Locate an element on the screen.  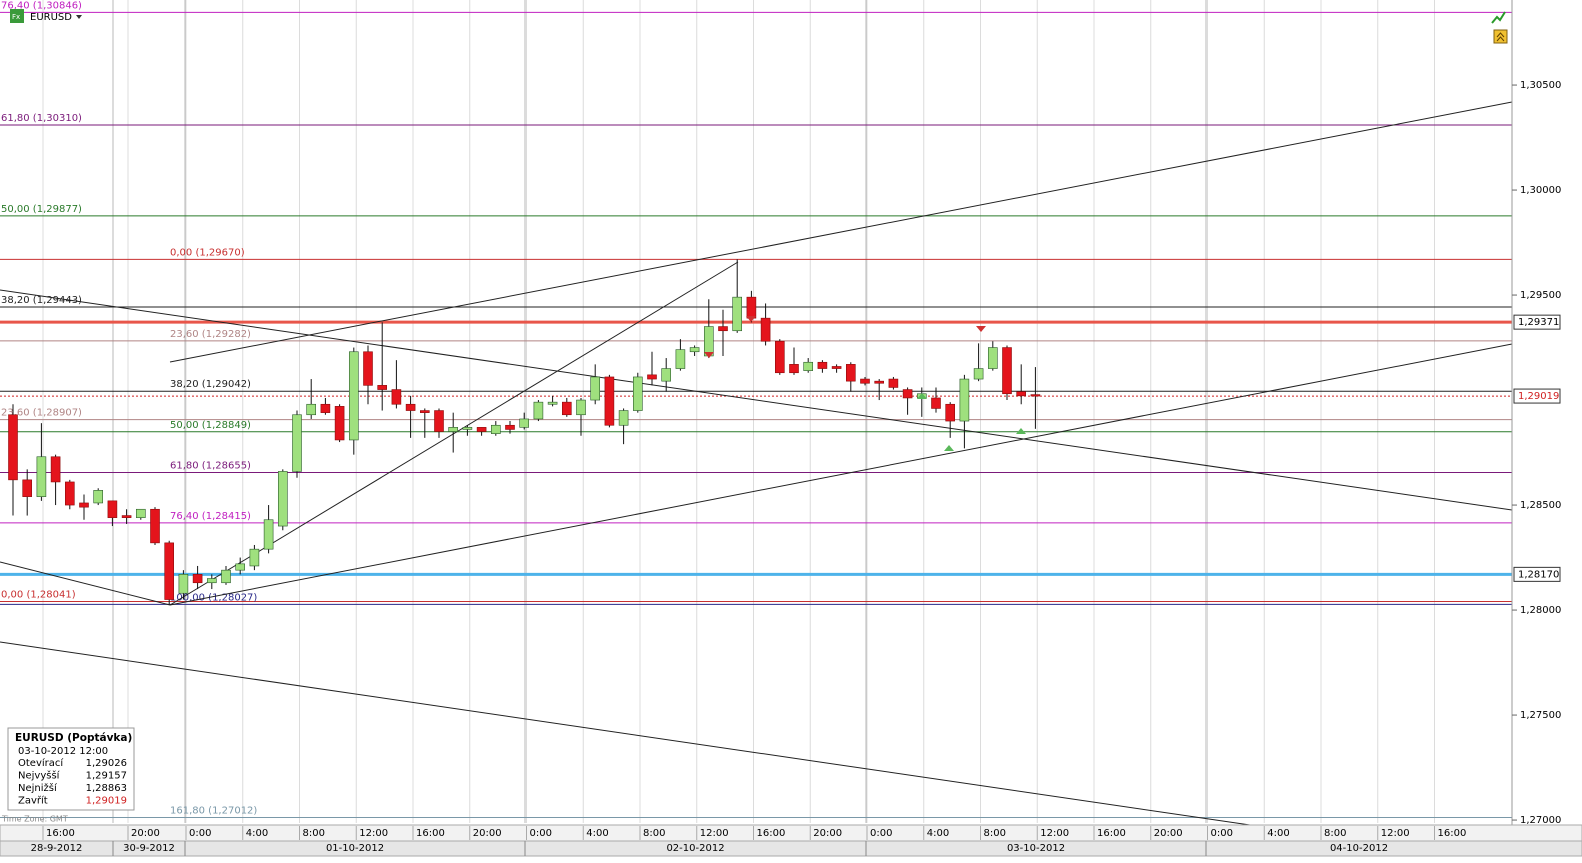
fib-label: 61,80 (1,30310) is located at coordinates (41, 118).